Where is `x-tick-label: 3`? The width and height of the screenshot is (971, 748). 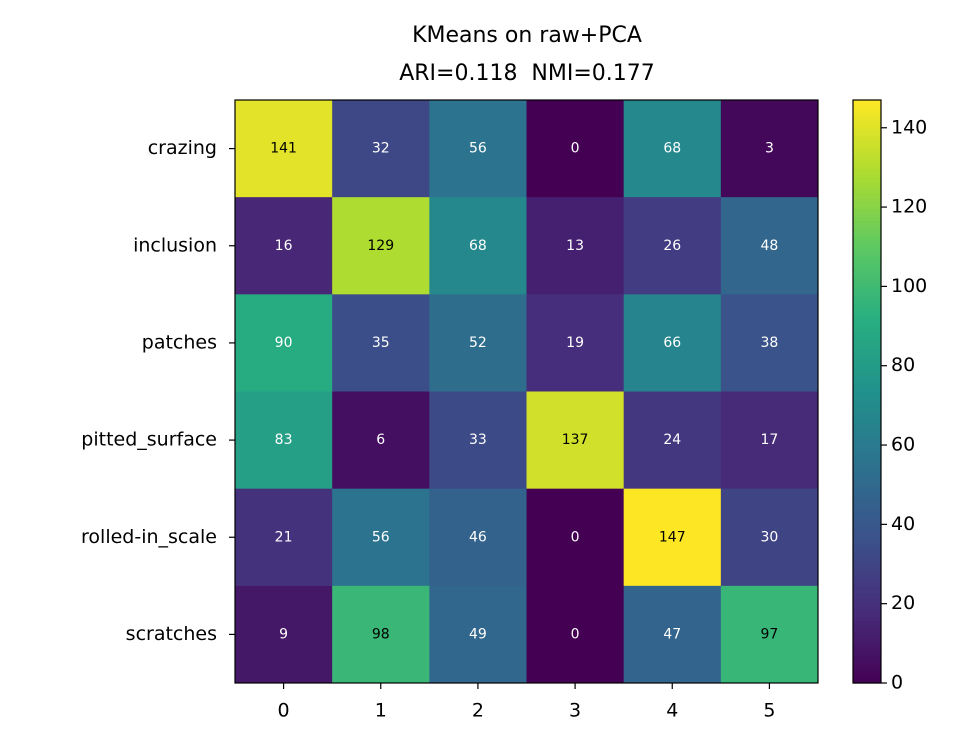 x-tick-label: 3 is located at coordinates (575, 711).